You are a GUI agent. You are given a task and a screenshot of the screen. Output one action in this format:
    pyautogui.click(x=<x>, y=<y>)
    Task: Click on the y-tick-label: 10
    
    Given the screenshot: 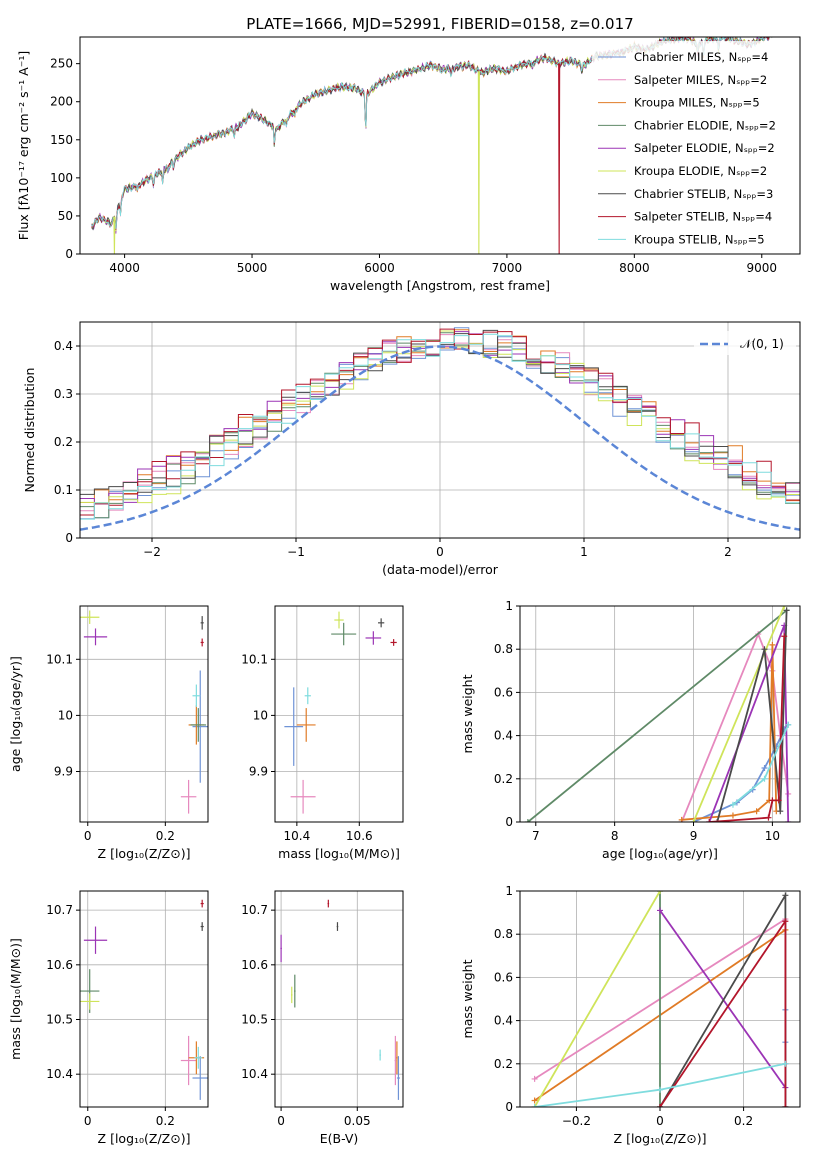 What is the action you would take?
    pyautogui.click(x=260, y=715)
    